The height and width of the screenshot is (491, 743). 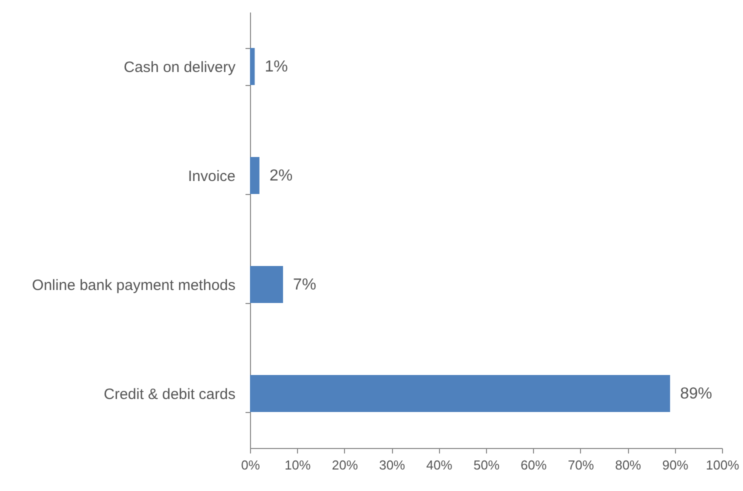 What do you see at coordinates (281, 176) in the screenshot?
I see `data-label: 2%` at bounding box center [281, 176].